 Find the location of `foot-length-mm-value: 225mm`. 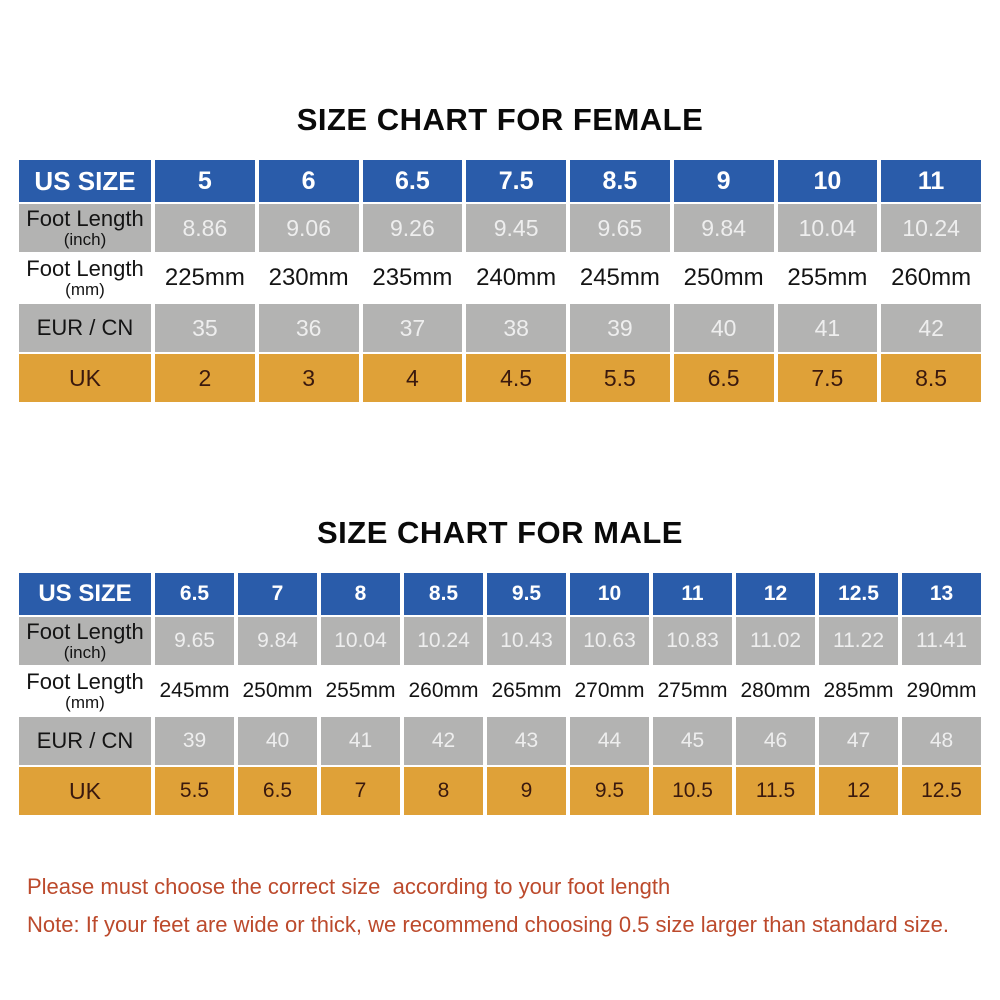

foot-length-mm-value: 225mm is located at coordinates (205, 278).